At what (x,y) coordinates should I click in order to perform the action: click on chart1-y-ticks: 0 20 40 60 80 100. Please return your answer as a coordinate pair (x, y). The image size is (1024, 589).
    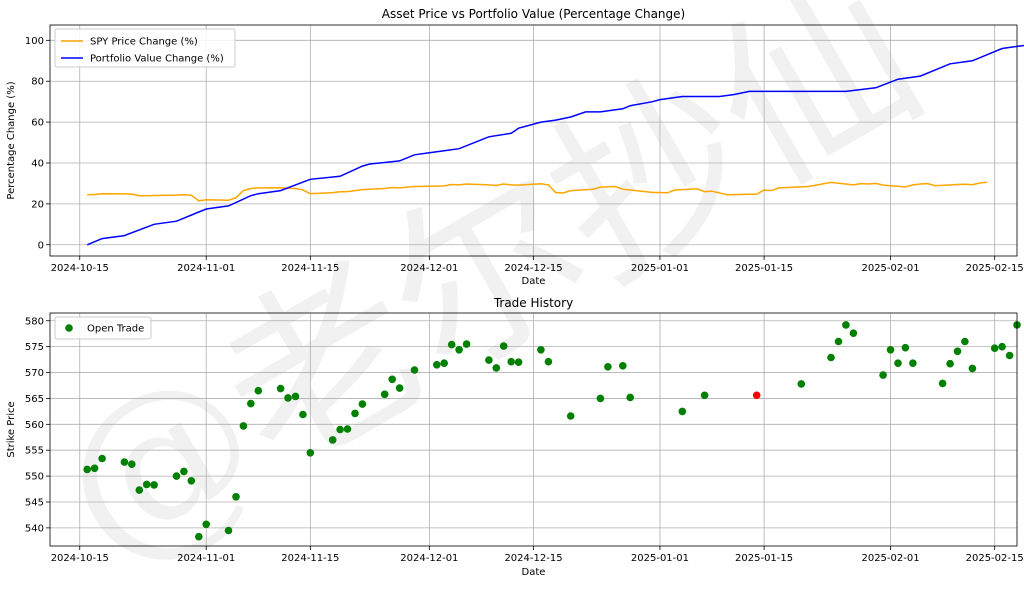
    Looking at the image, I should click on (37, 143).